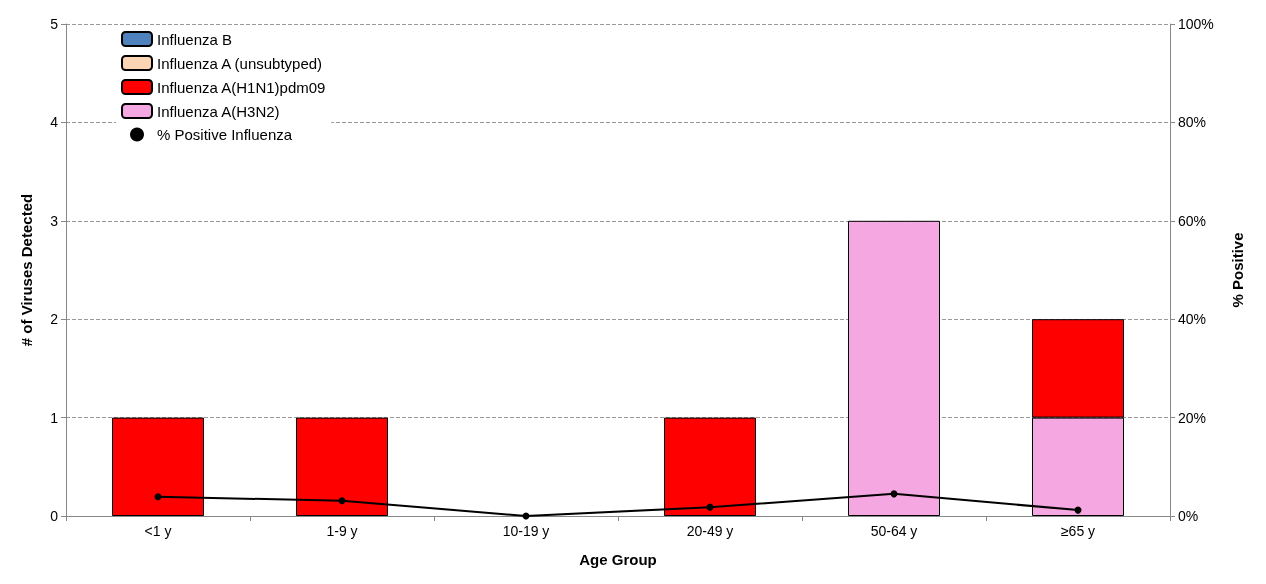 The width and height of the screenshot is (1266, 584). I want to click on legend-label: Influenza B, so click(195, 39).